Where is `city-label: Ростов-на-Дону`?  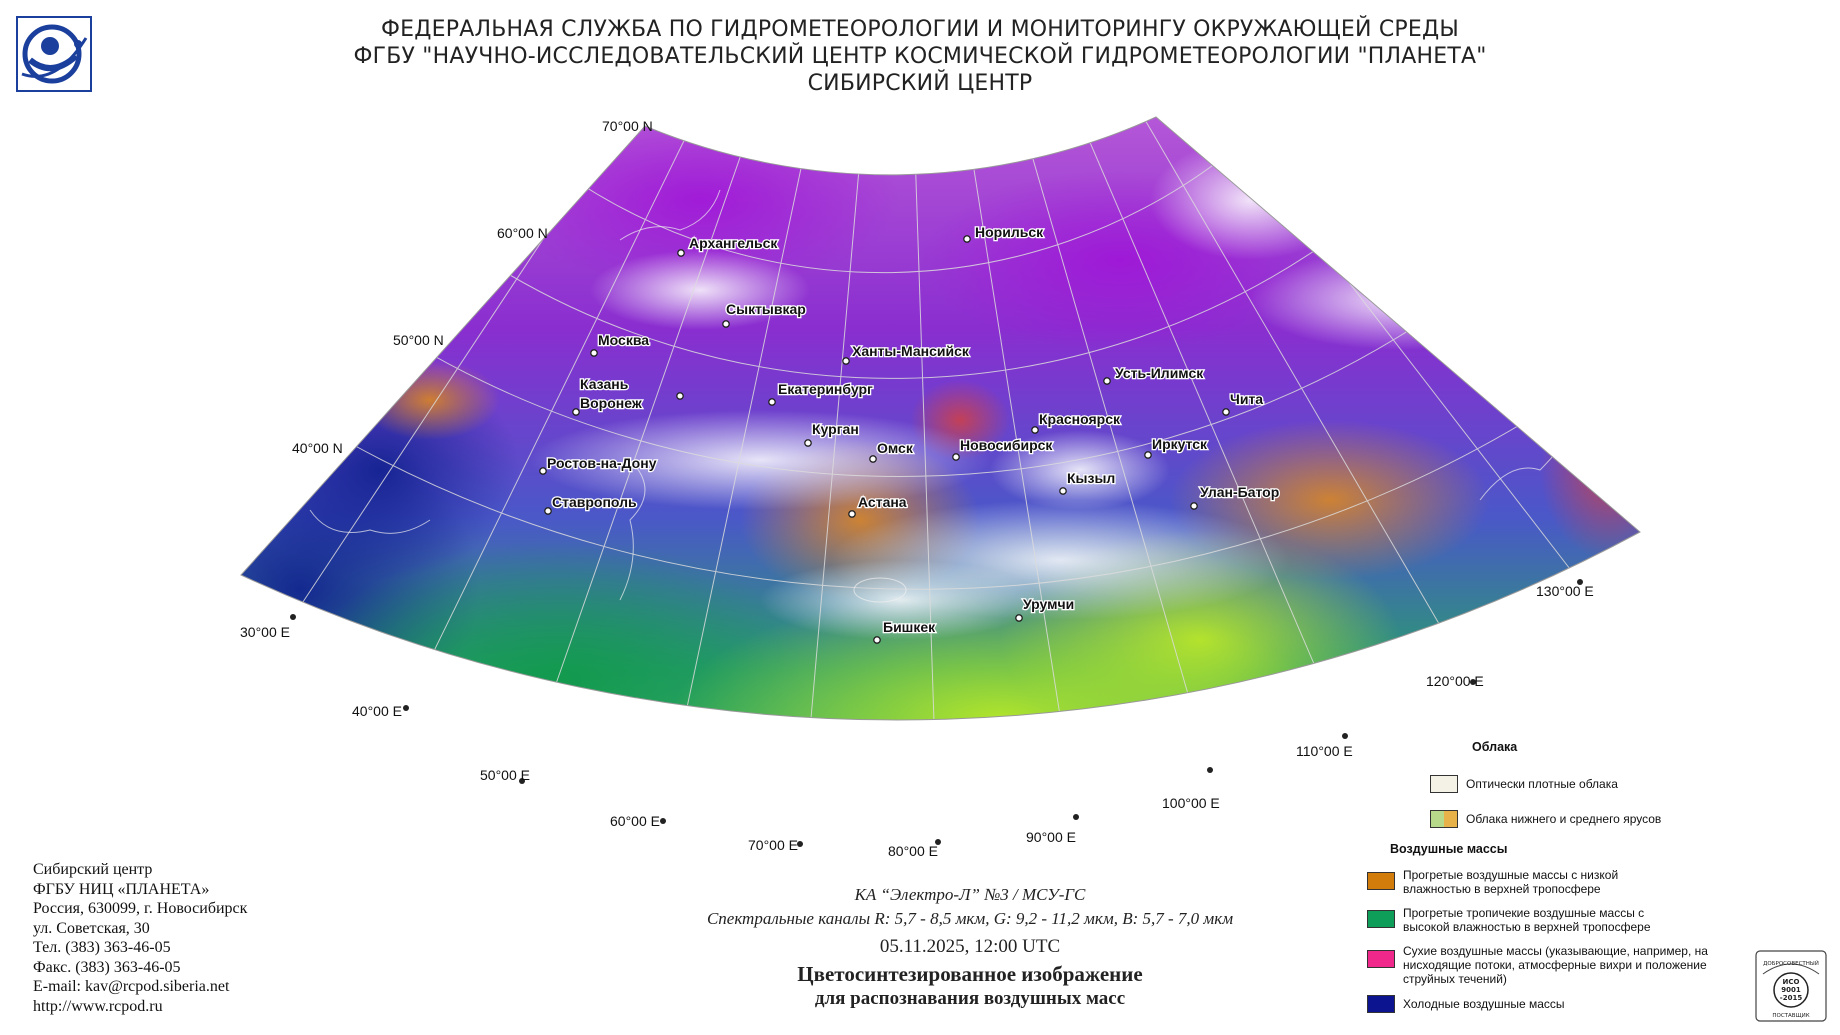 city-label: Ростов-на-Дону is located at coordinates (602, 463).